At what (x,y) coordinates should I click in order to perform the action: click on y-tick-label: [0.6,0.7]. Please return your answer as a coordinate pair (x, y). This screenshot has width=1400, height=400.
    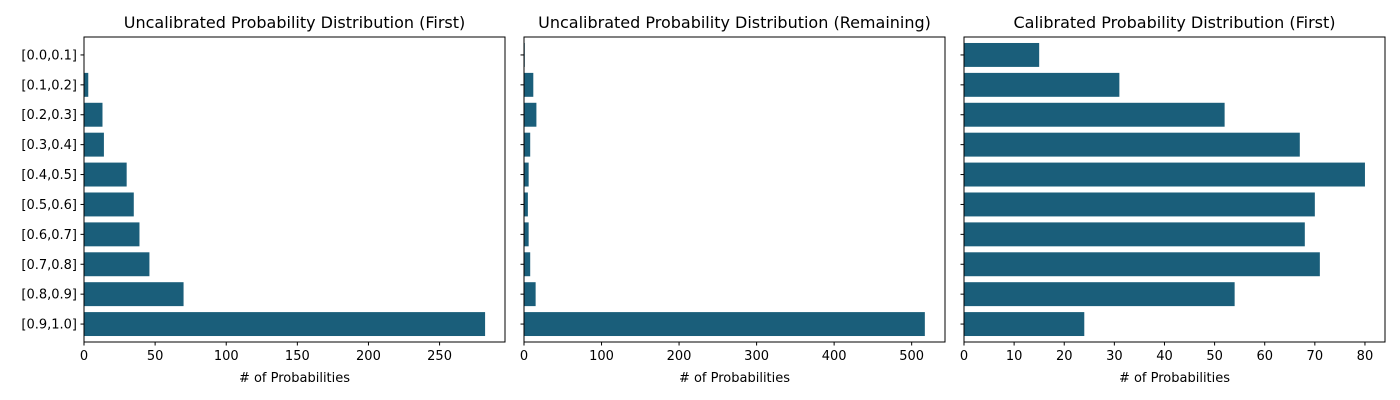
    Looking at the image, I should click on (49, 235).